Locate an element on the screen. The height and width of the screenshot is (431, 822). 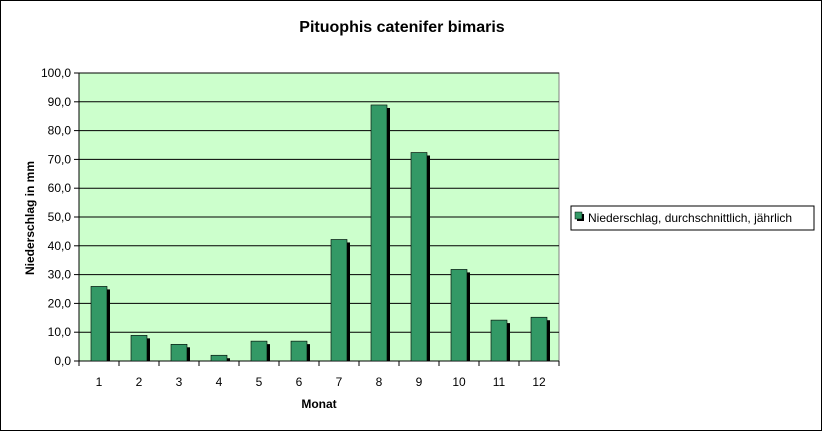
x-tick-label: 2 is located at coordinates (139, 382).